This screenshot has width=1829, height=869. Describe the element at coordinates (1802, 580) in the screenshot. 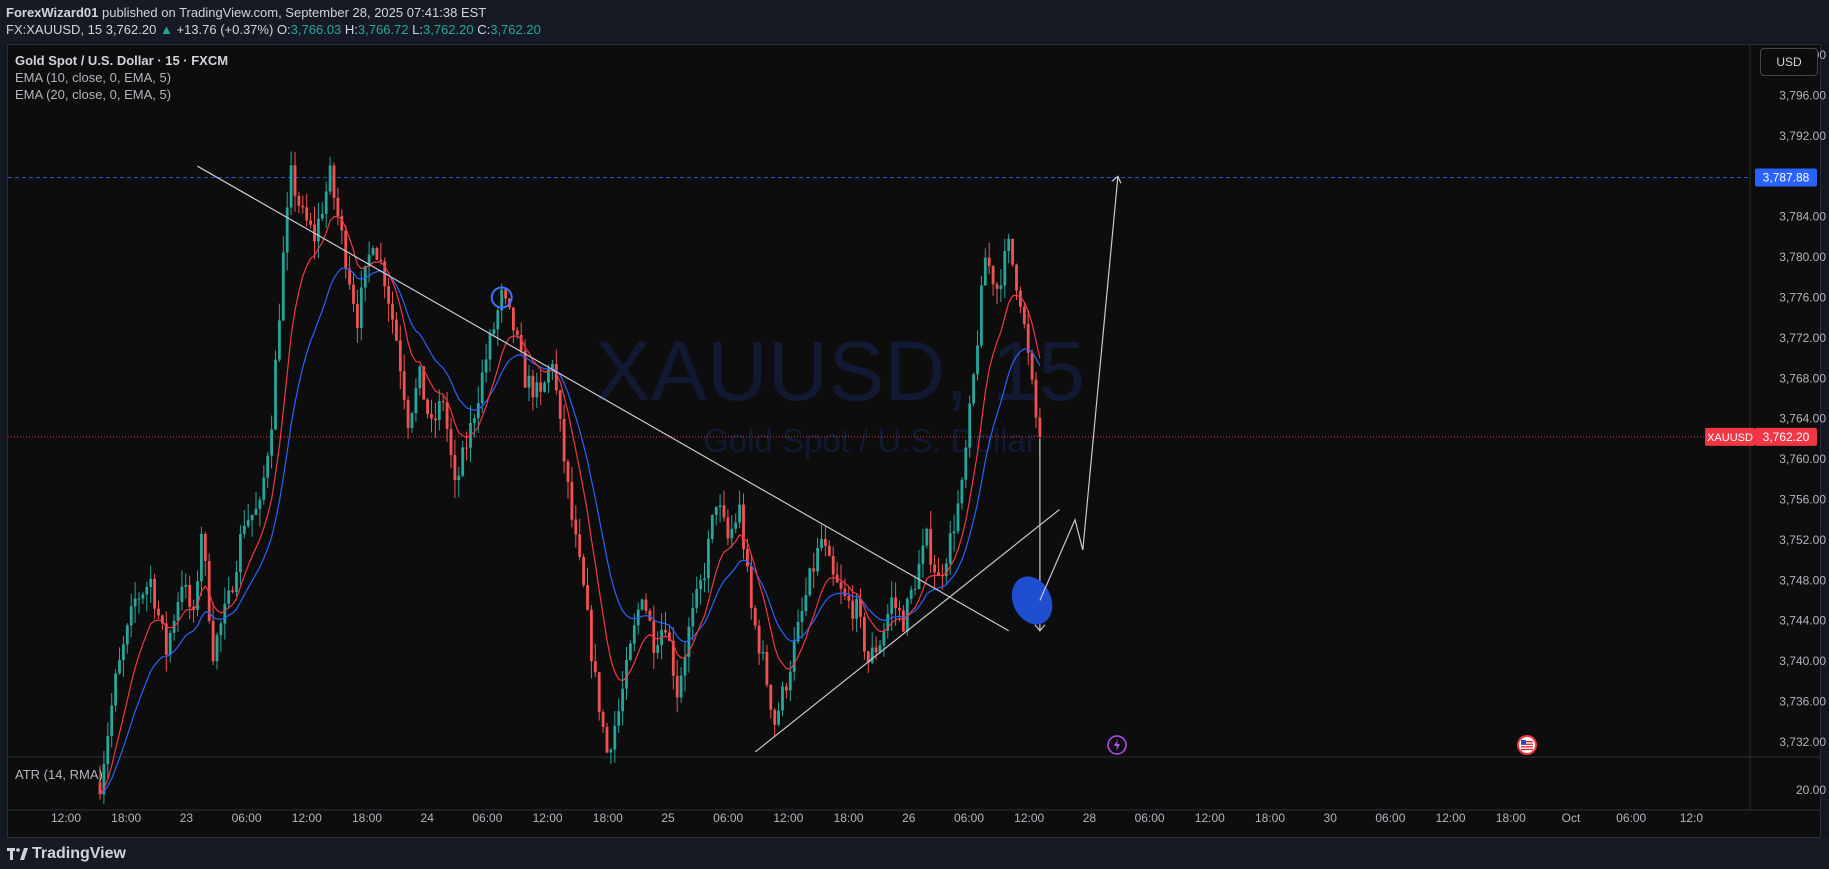

I see `price-tick-label: 3,748.00` at that location.